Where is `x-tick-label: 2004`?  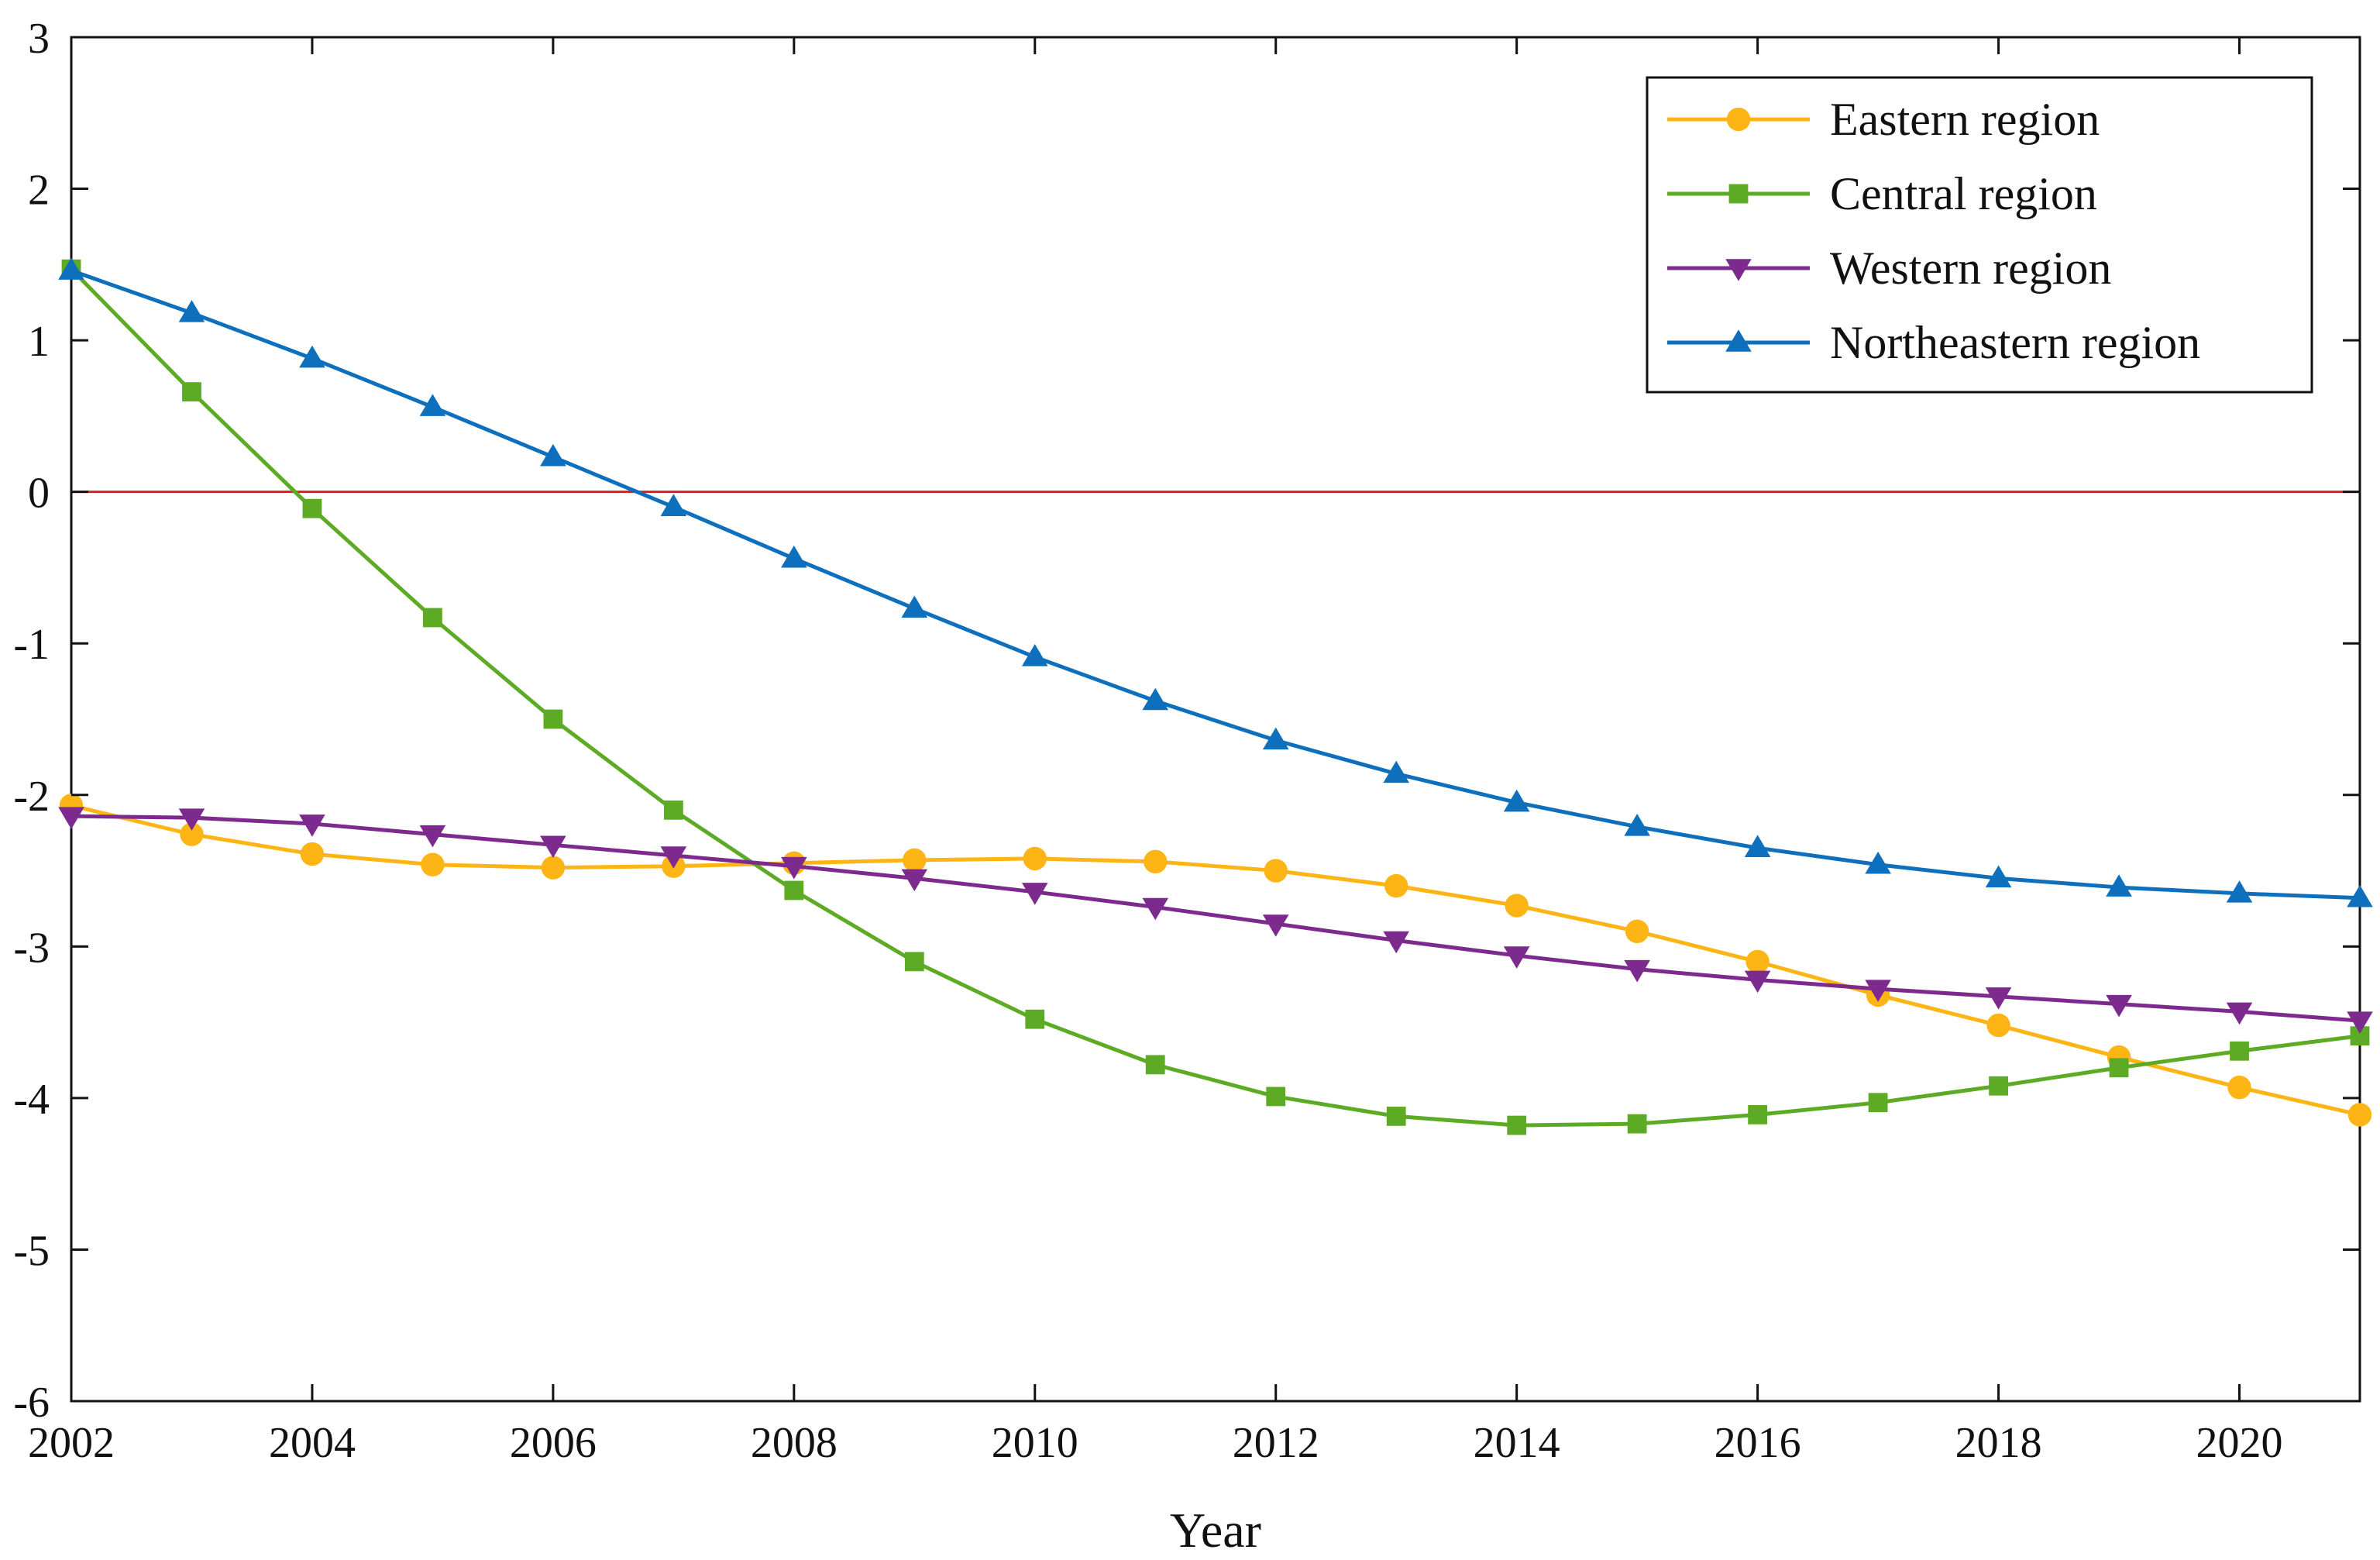
x-tick-label: 2004 is located at coordinates (313, 1443).